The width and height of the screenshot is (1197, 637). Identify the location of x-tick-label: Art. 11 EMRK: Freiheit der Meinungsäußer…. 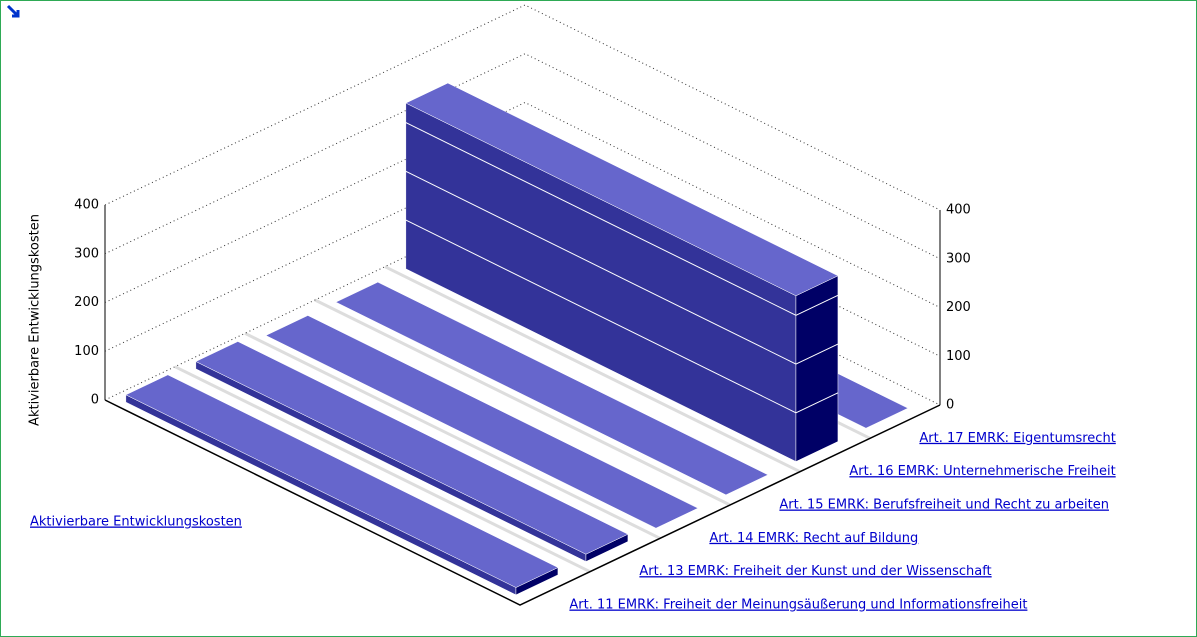
(798, 605).